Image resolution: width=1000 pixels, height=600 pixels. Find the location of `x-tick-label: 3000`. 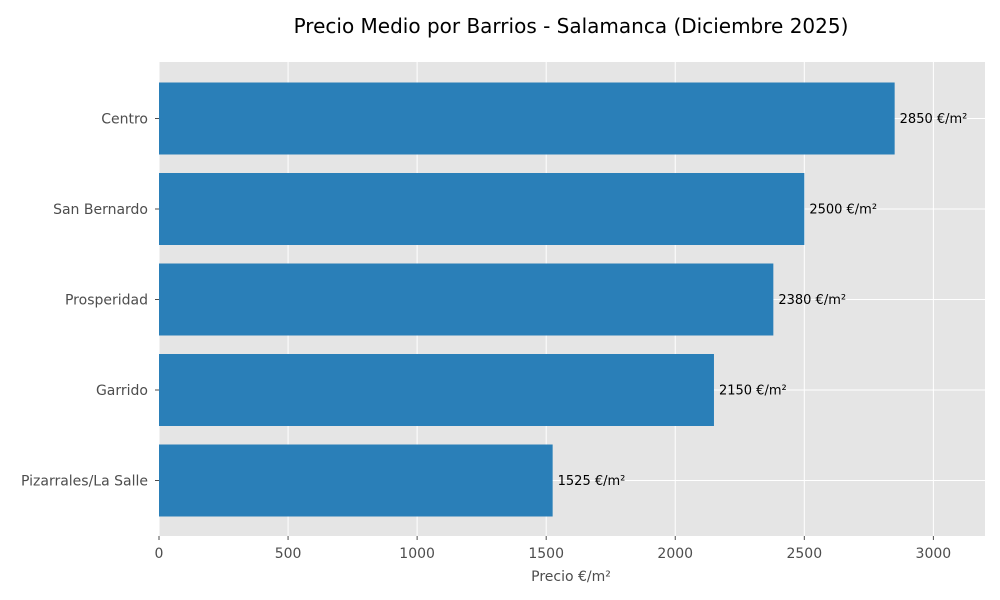

x-tick-label: 3000 is located at coordinates (934, 554).